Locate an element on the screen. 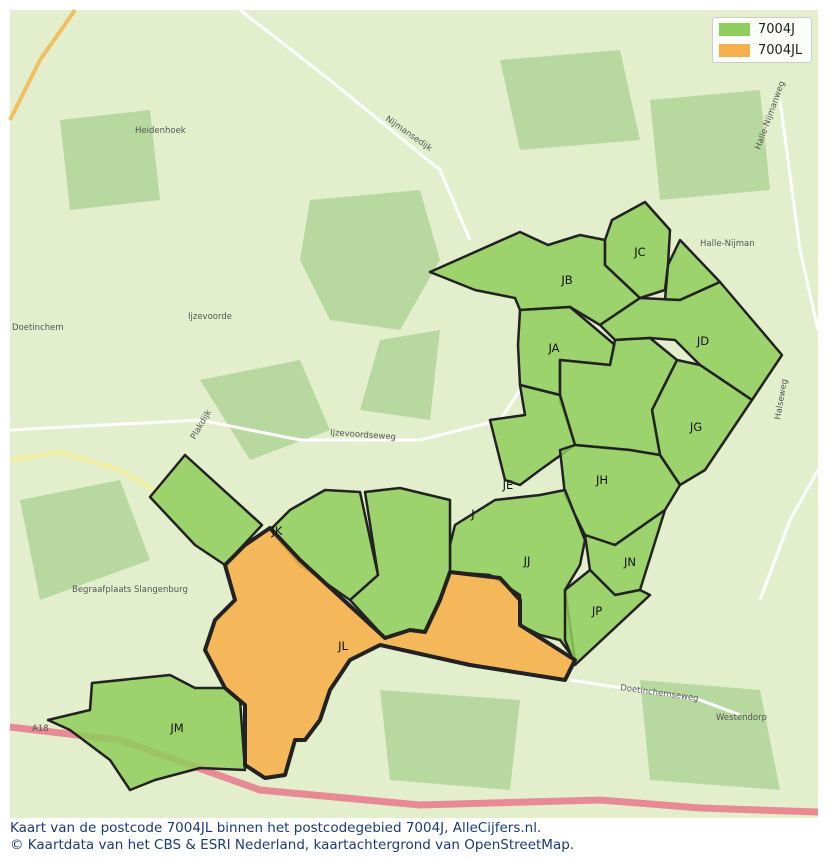 The image size is (828, 861). road-yellow is located at coordinates (90, 475).